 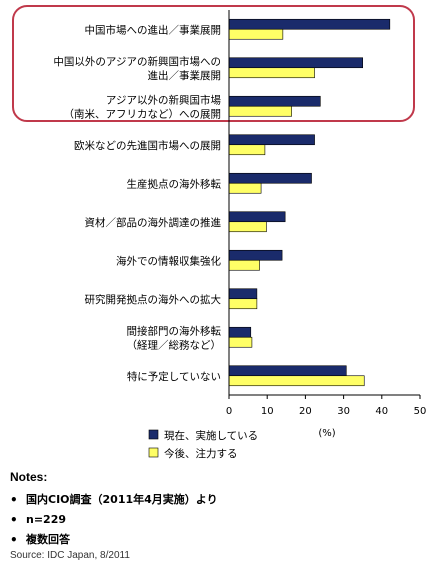 I want to click on notes-list: • 国内CIO調査（2011年4月実施）より • n=229 • 複数回答, so click(x=220, y=520).